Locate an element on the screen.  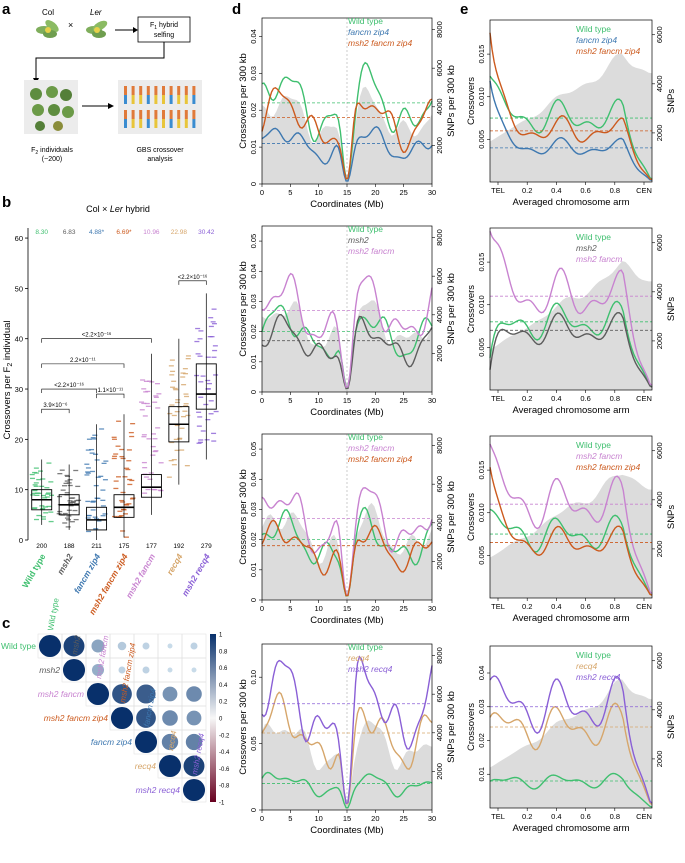
plot-frame is located at coordinates (571, 517).